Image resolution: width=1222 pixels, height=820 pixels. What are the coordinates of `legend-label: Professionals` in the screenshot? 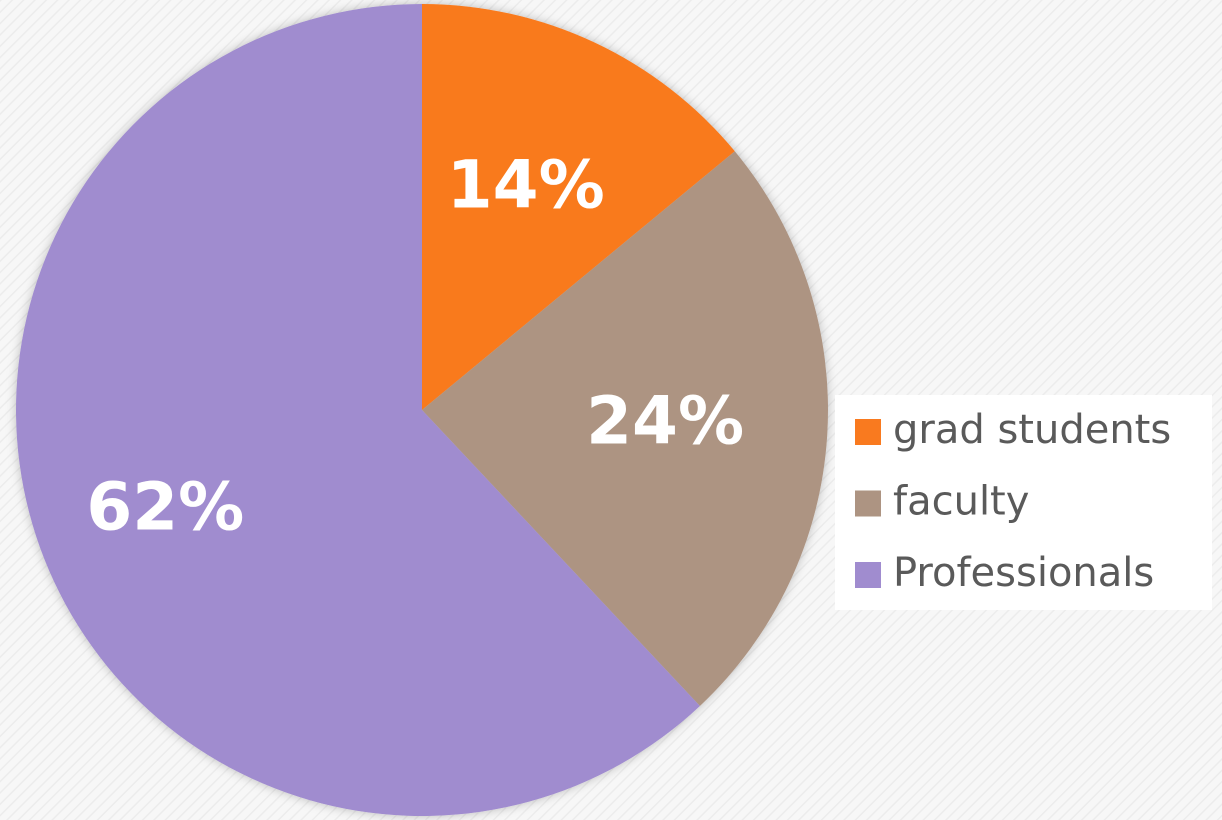 It's located at (1023, 573).